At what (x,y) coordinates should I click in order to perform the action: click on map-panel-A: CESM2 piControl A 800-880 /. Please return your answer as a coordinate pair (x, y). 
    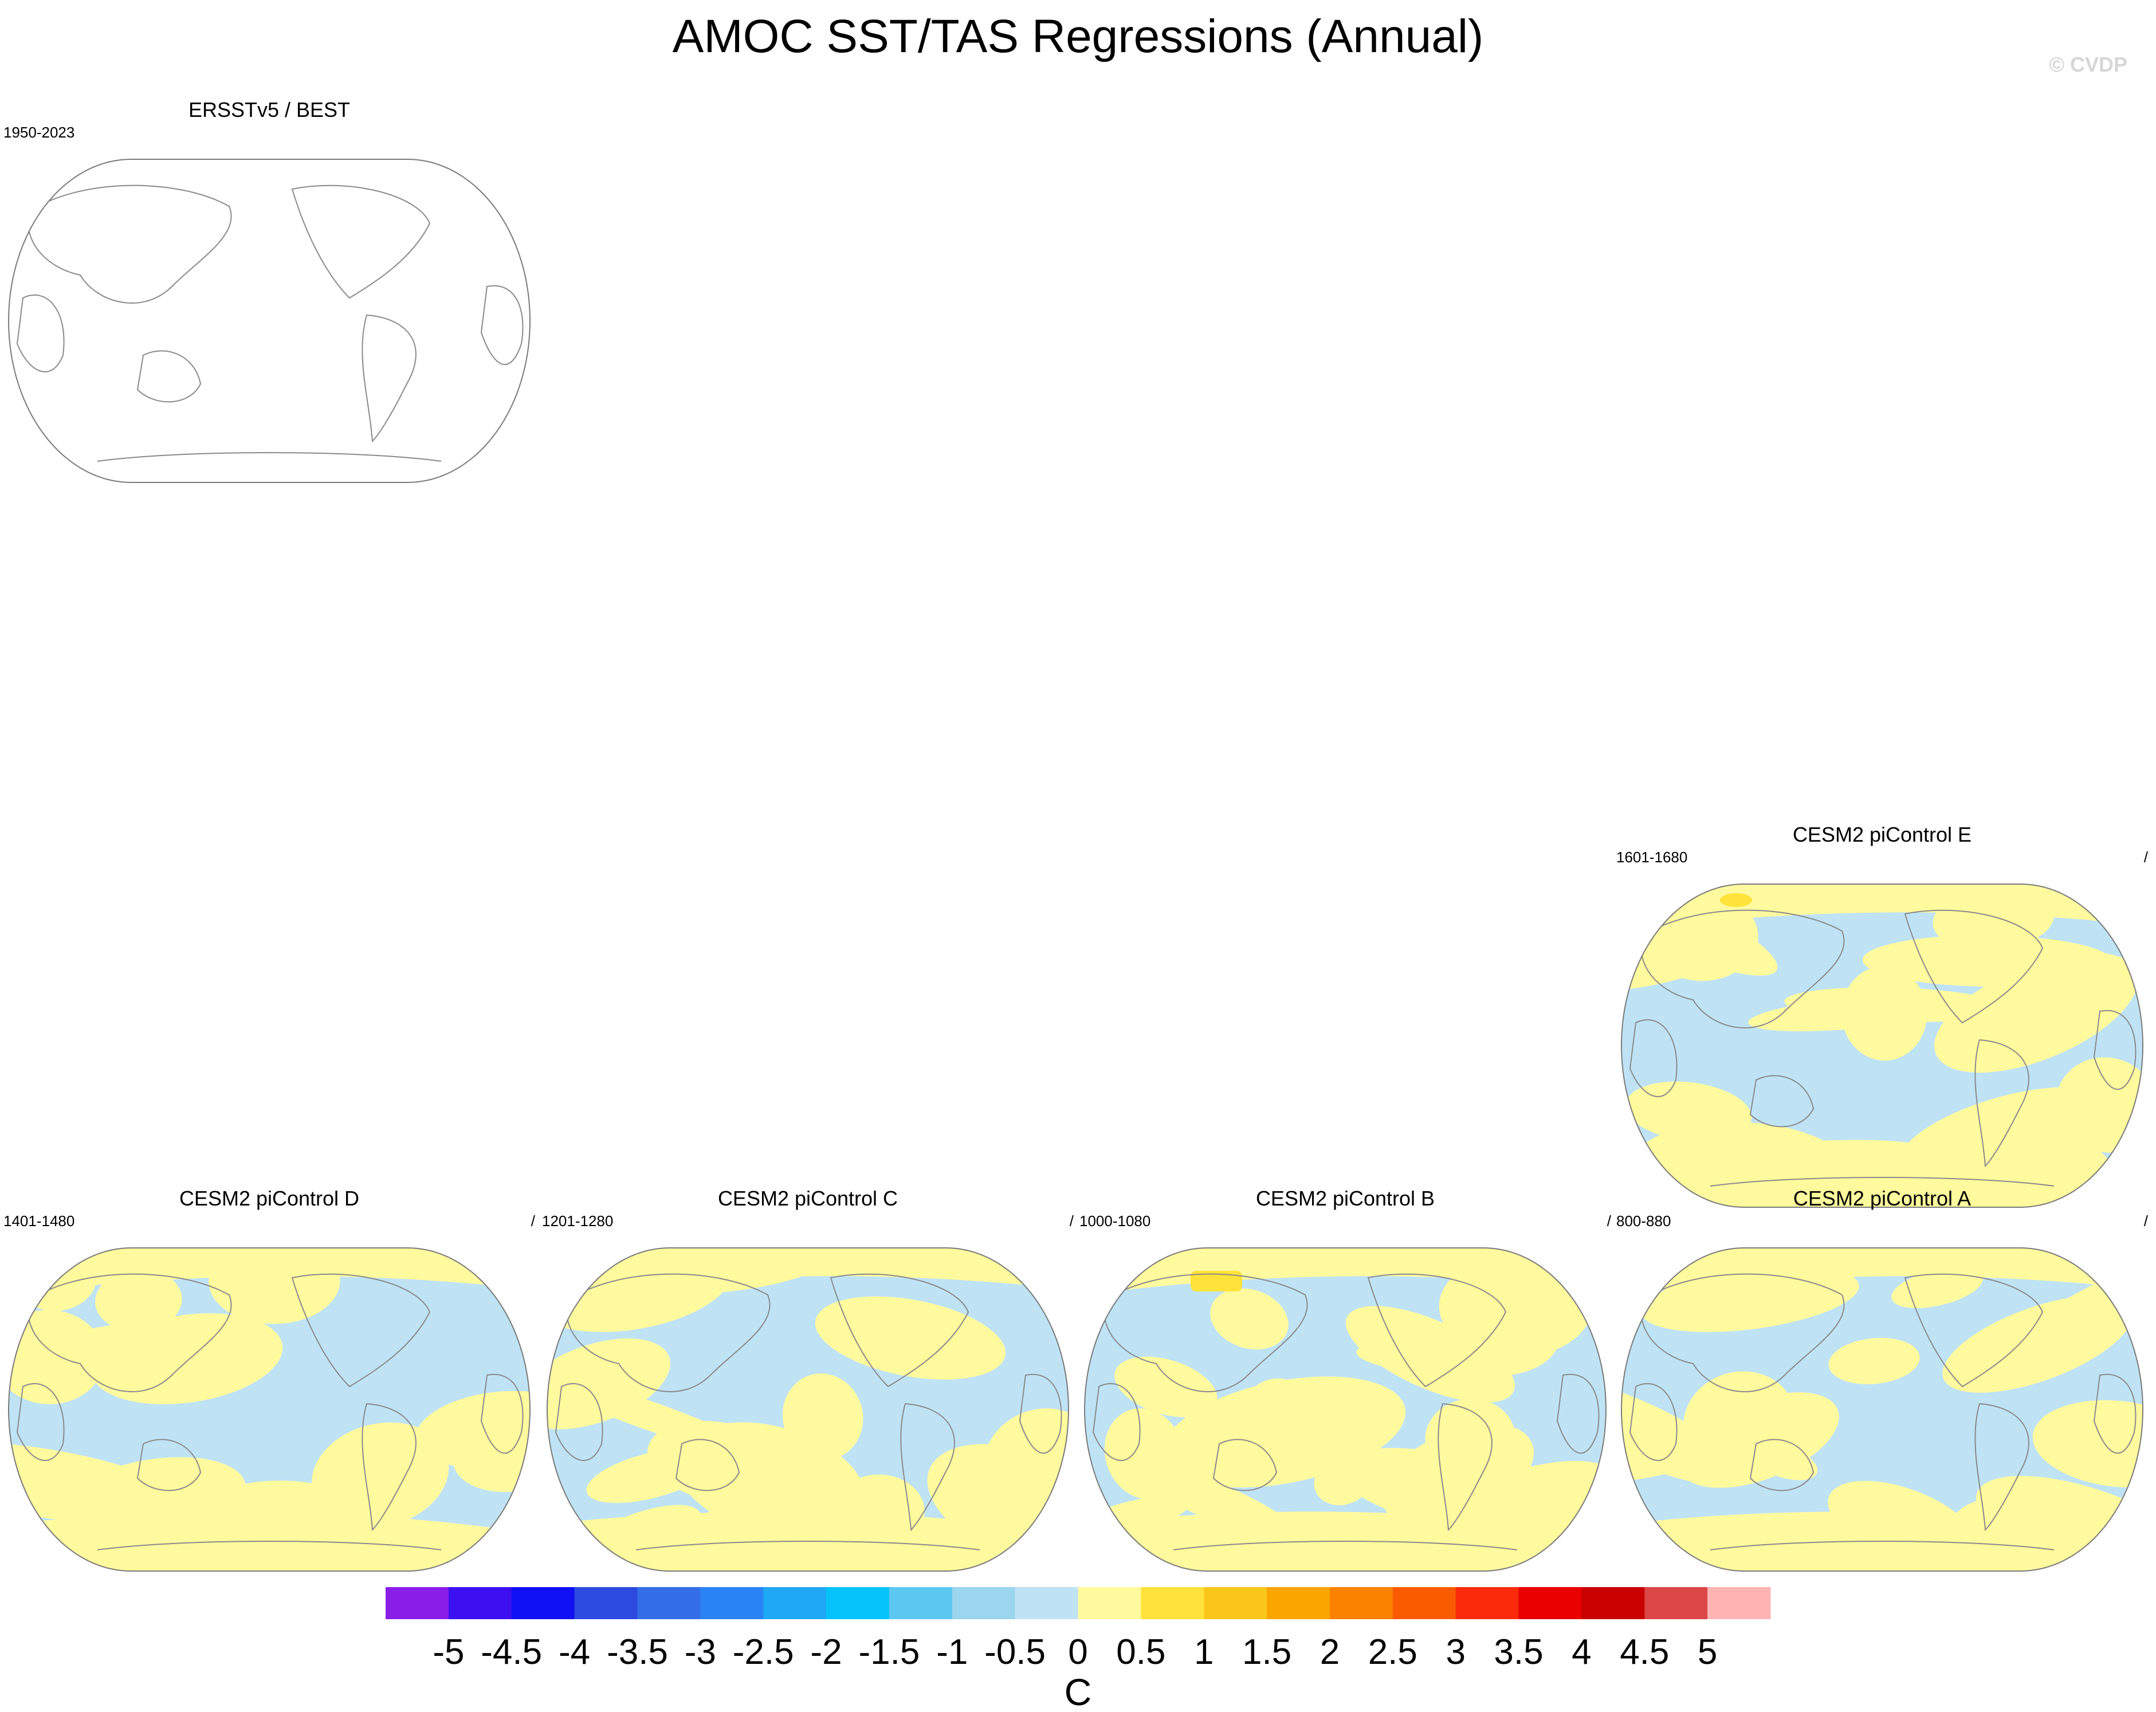
    Looking at the image, I should click on (1882, 1381).